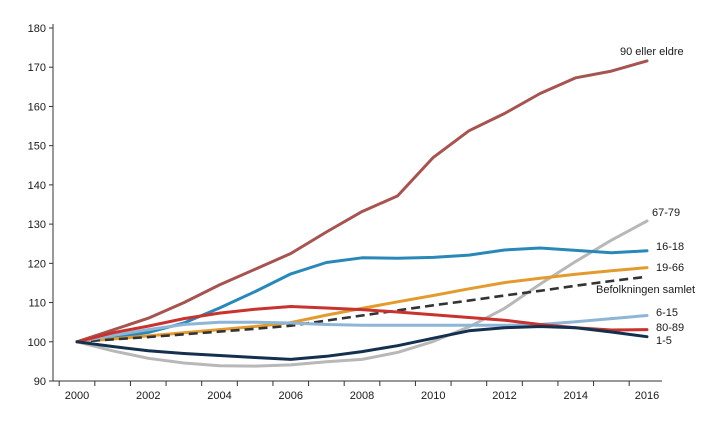 The width and height of the screenshot is (719, 425). I want to click on series-label: 19-66, so click(670, 268).